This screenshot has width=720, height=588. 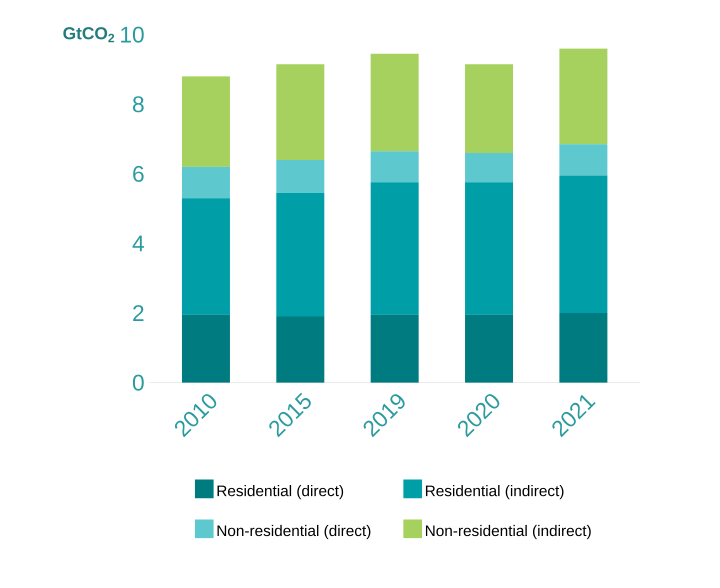 I want to click on legend-label: Residential (indirect), so click(x=495, y=492).